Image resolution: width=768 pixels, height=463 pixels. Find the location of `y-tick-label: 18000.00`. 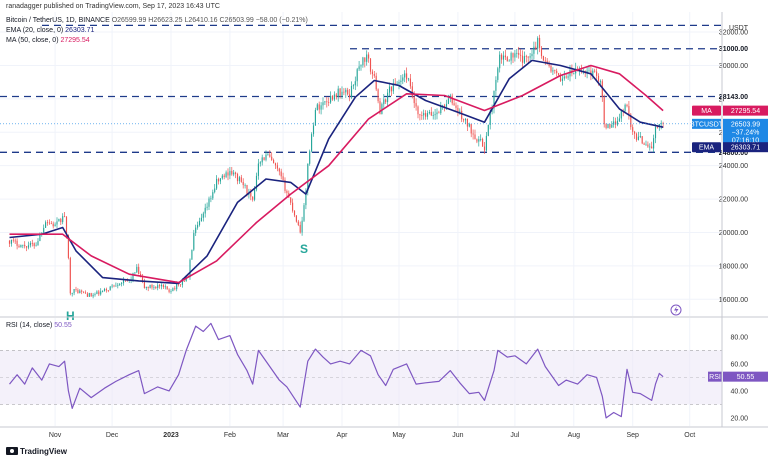

y-tick-label: 18000.00 is located at coordinates (733, 266).